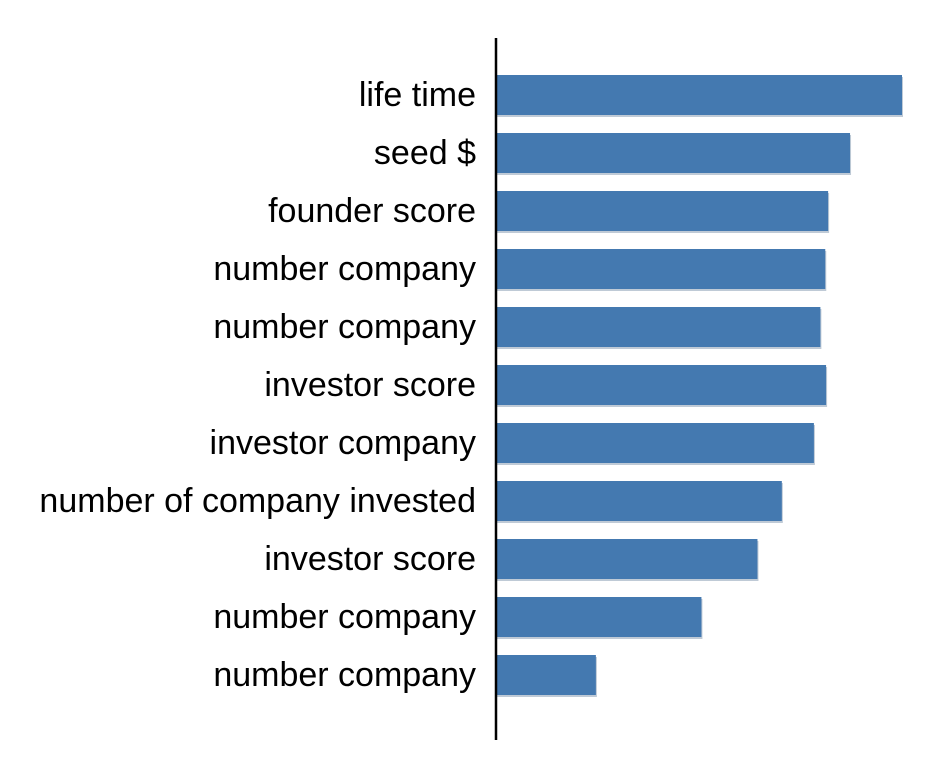 Image resolution: width=936 pixels, height=762 pixels. I want to click on category-label-8: investor score, so click(370, 559).